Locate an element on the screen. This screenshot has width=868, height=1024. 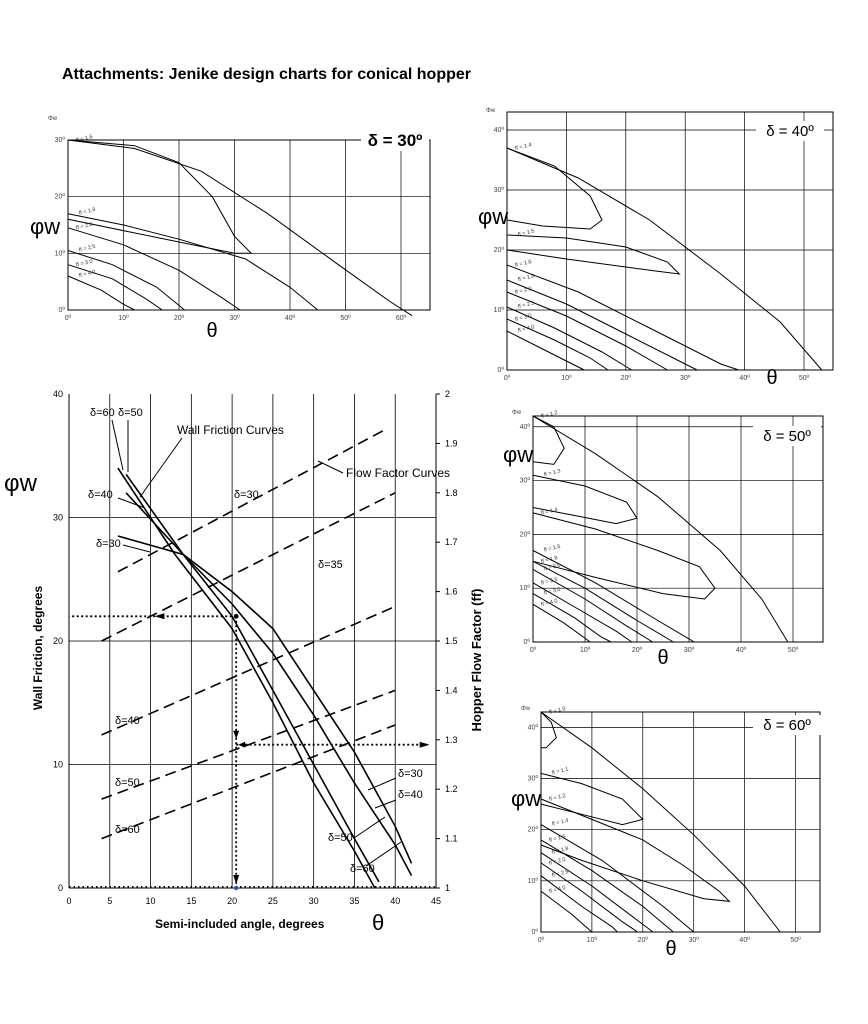
y2-tick-label: 1.5 is located at coordinates (451, 641).